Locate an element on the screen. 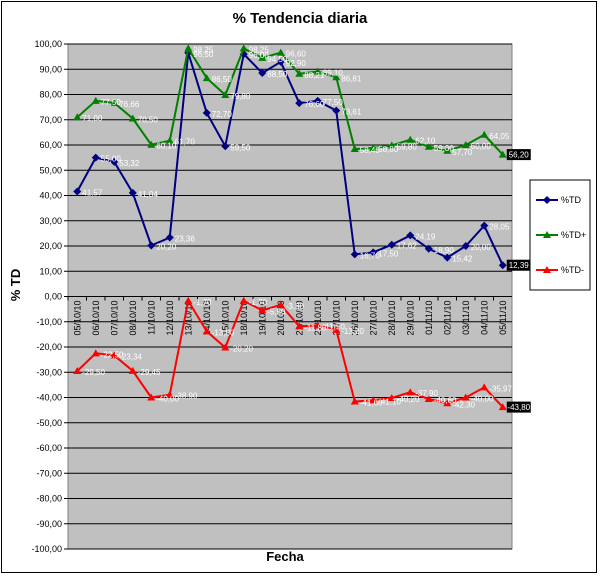 The height and width of the screenshot is (576, 600). last-value-label: 12,39 is located at coordinates (519, 265).